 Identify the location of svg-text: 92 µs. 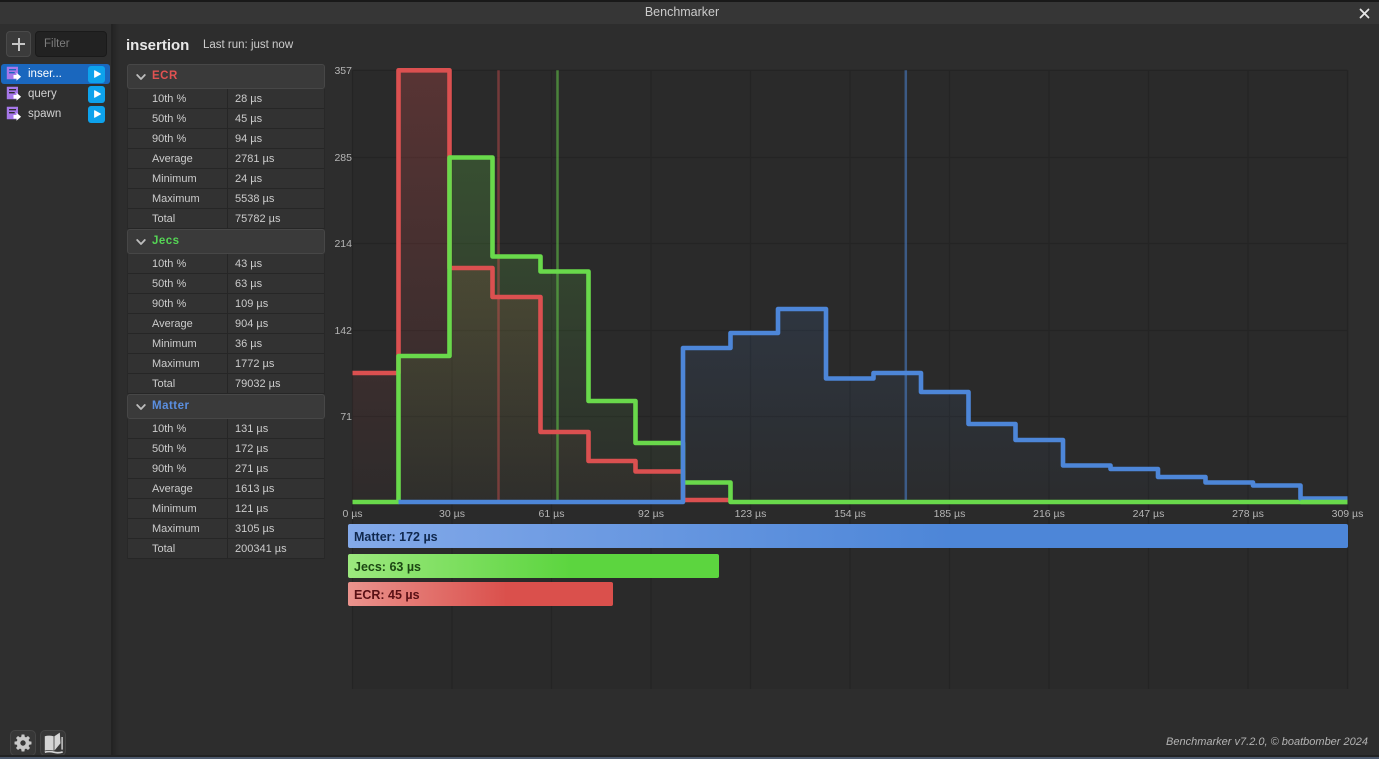
(651, 514).